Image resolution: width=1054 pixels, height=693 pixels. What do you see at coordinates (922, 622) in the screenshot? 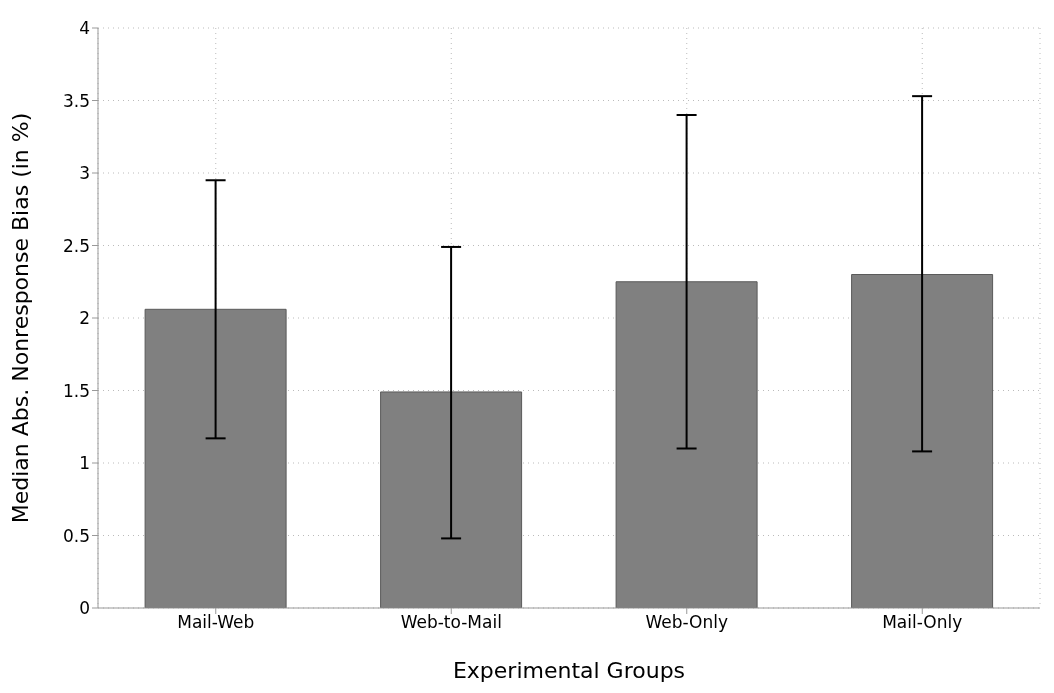
I see `x-tick-label: Mail-Only` at bounding box center [922, 622].